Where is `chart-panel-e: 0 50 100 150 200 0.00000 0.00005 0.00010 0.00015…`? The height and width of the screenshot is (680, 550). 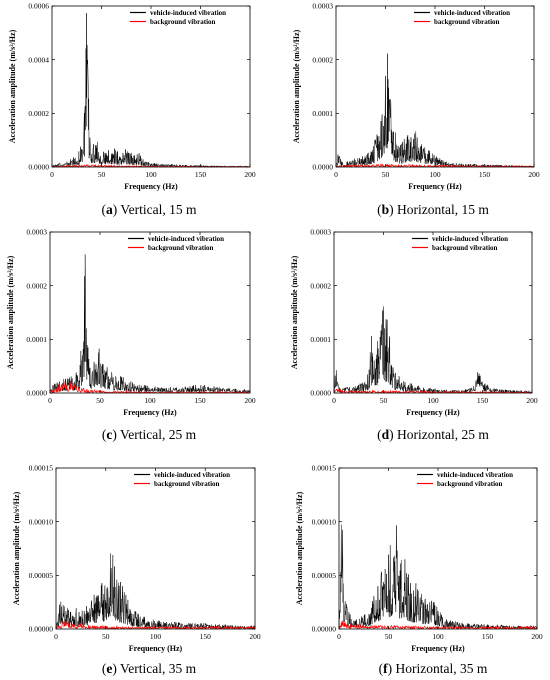
chart-panel-e: 0 50 100 150 200 0.00000 0.00005 0.00010 0.00015… is located at coordinates (136, 570).